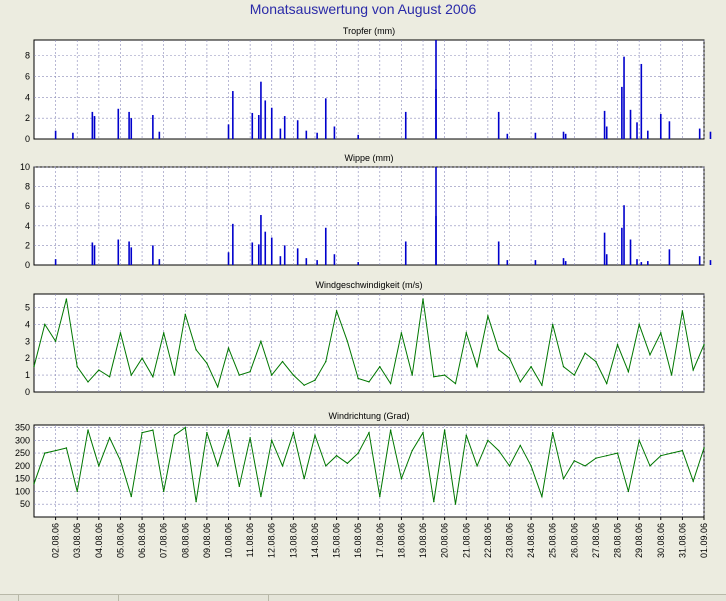  Describe the element at coordinates (27, 308) in the screenshot. I see `y-tick-label: 5` at that location.